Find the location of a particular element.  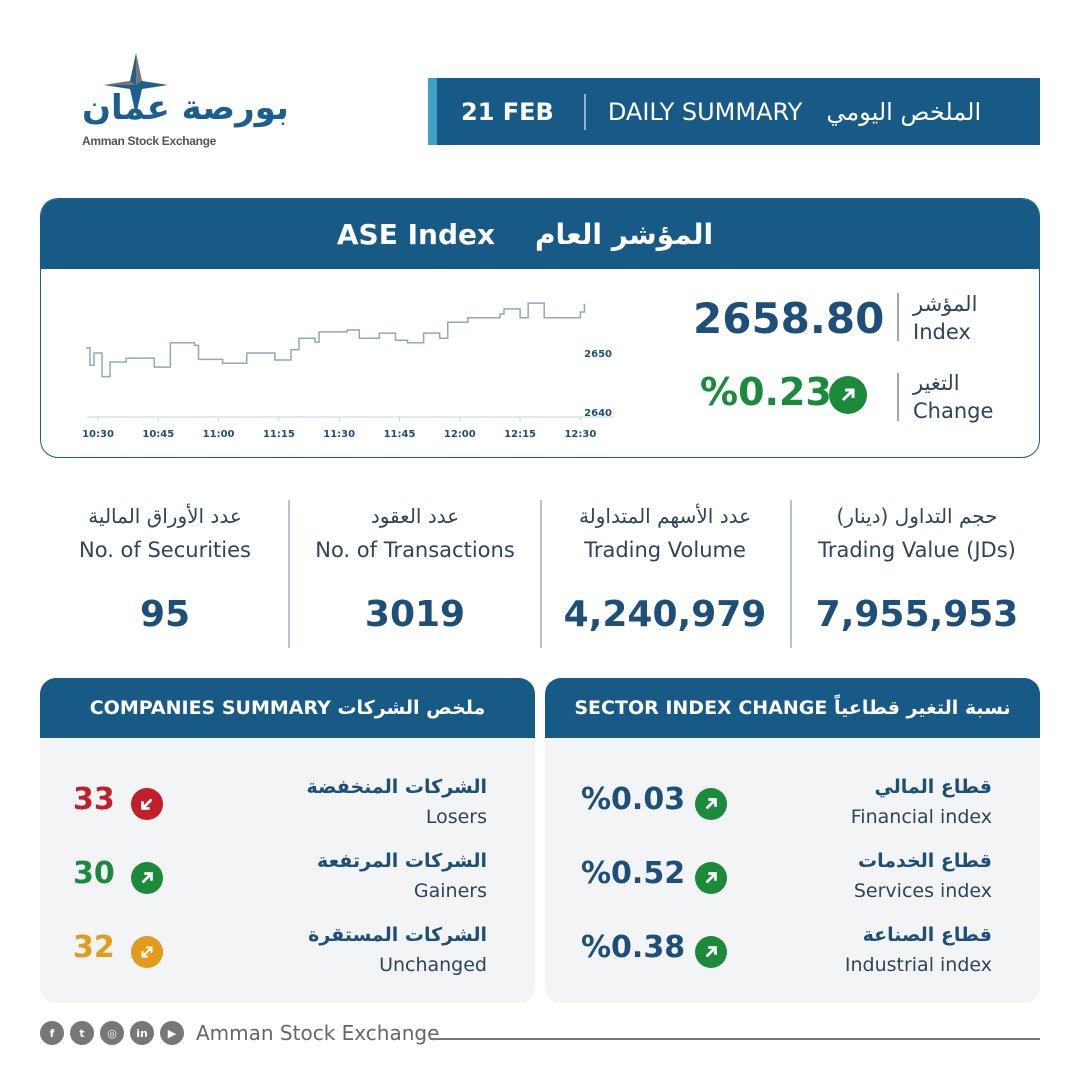

row-label-en: Services index is located at coordinates (922, 891).